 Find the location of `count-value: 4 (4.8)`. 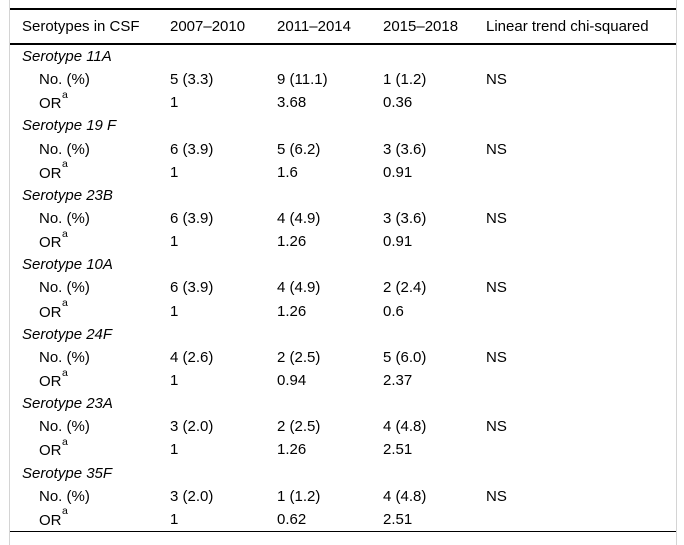

count-value: 4 (4.8) is located at coordinates (405, 427).